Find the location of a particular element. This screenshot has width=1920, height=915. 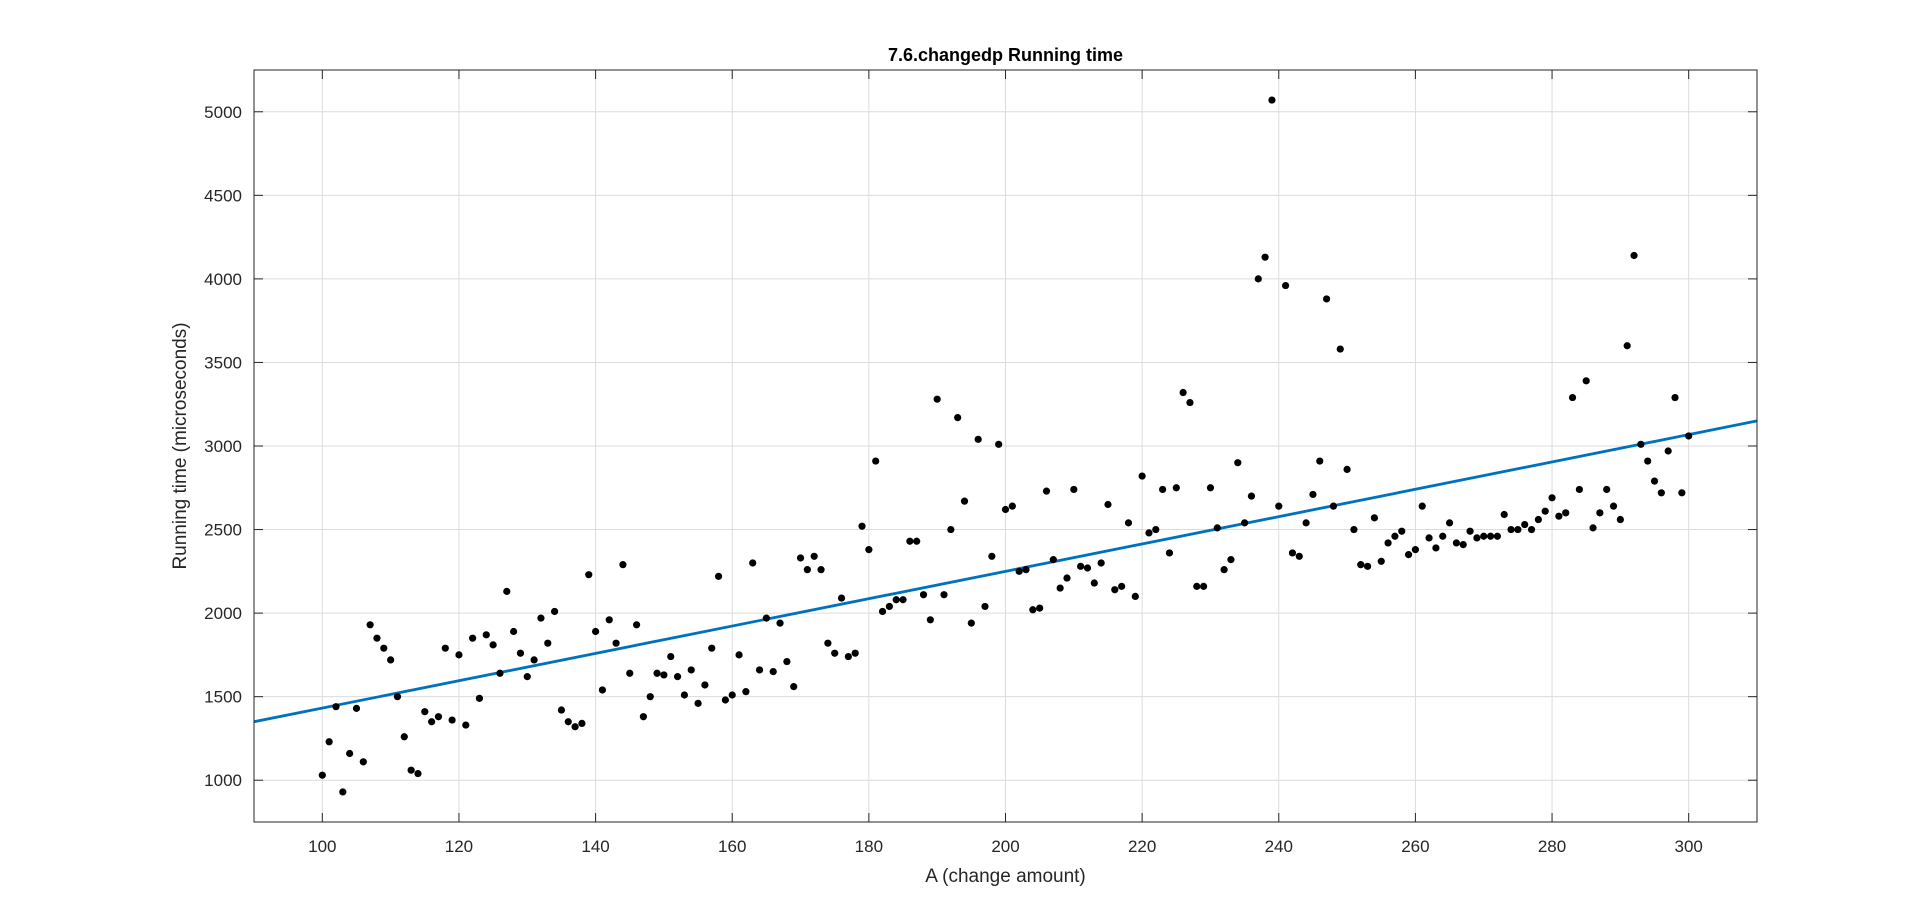

x-tick-label: 280 is located at coordinates (1552, 846).